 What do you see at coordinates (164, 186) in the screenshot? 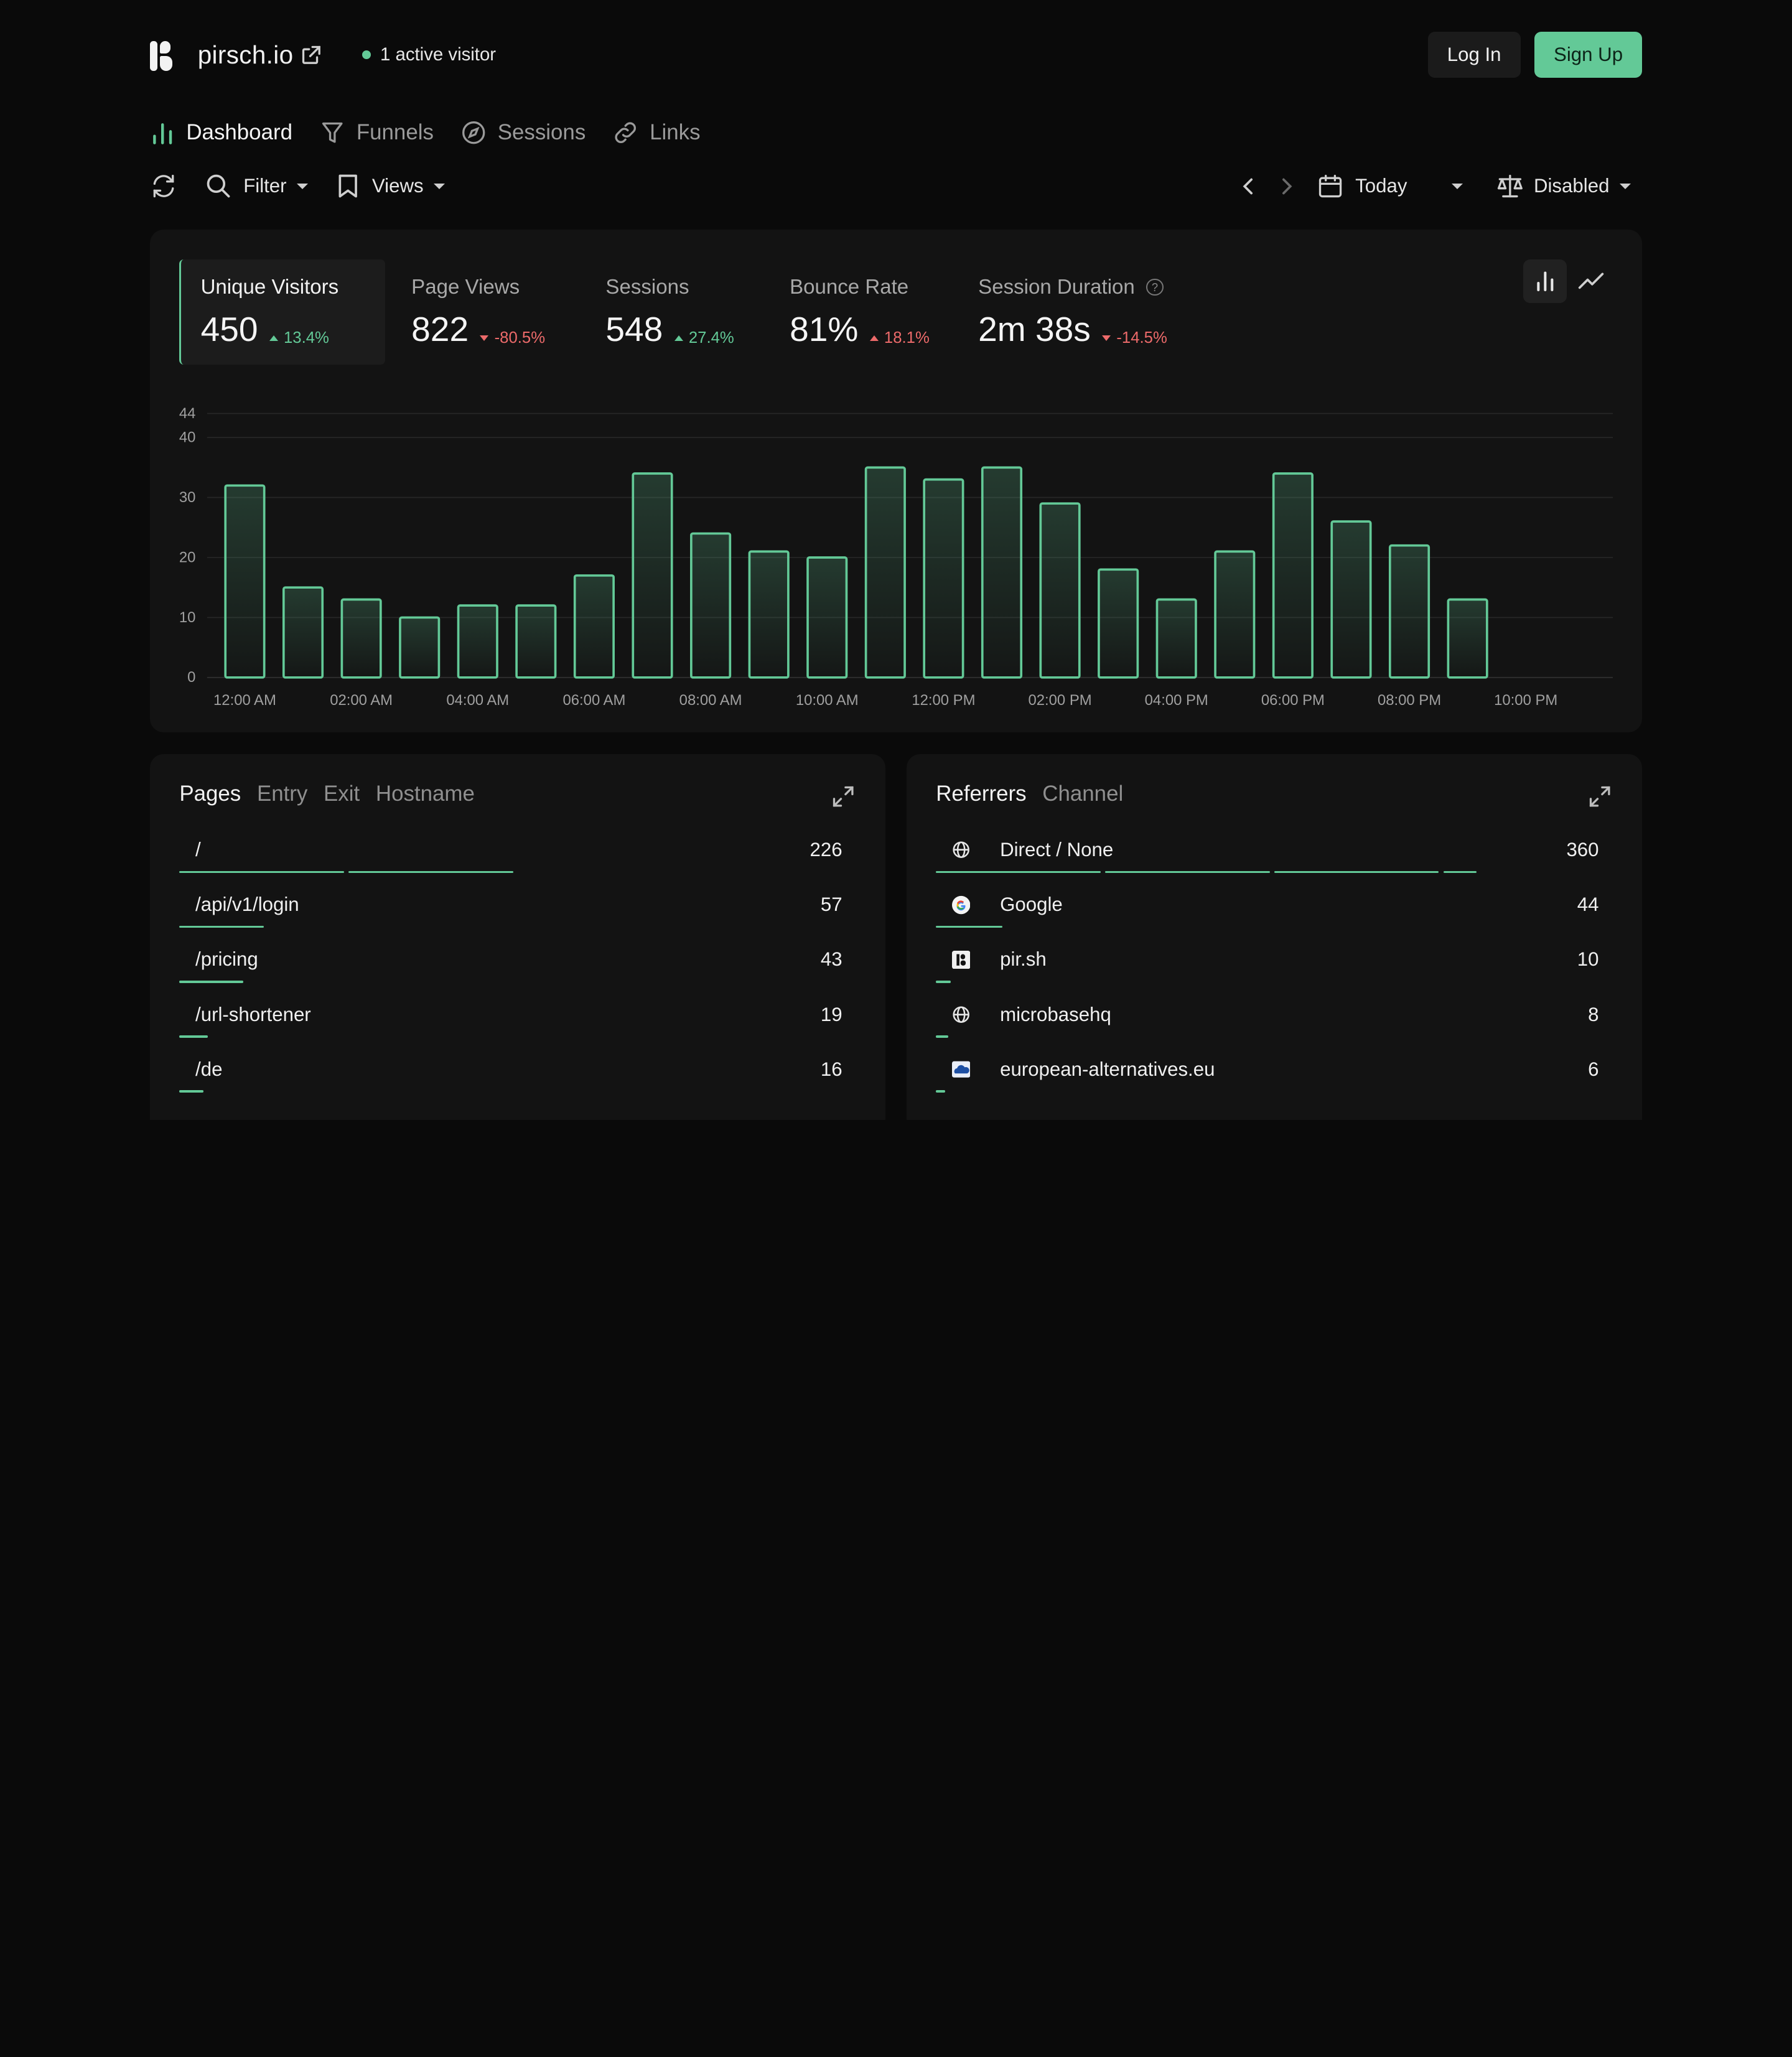
I see `refresh-icon` at bounding box center [164, 186].